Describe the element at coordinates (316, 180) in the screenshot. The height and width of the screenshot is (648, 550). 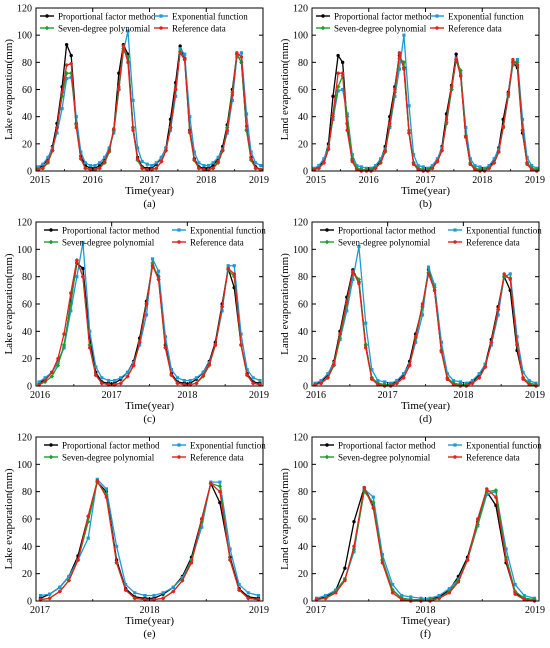
I see `x-tick-label: 2015` at that location.